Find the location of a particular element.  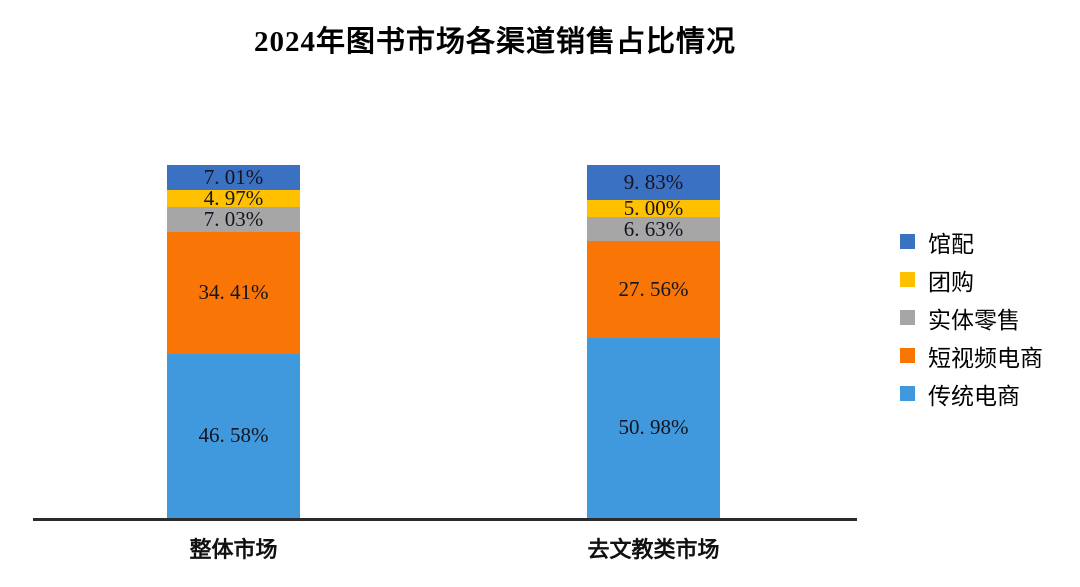

segment-value-label: 50. 98% is located at coordinates (653, 427).